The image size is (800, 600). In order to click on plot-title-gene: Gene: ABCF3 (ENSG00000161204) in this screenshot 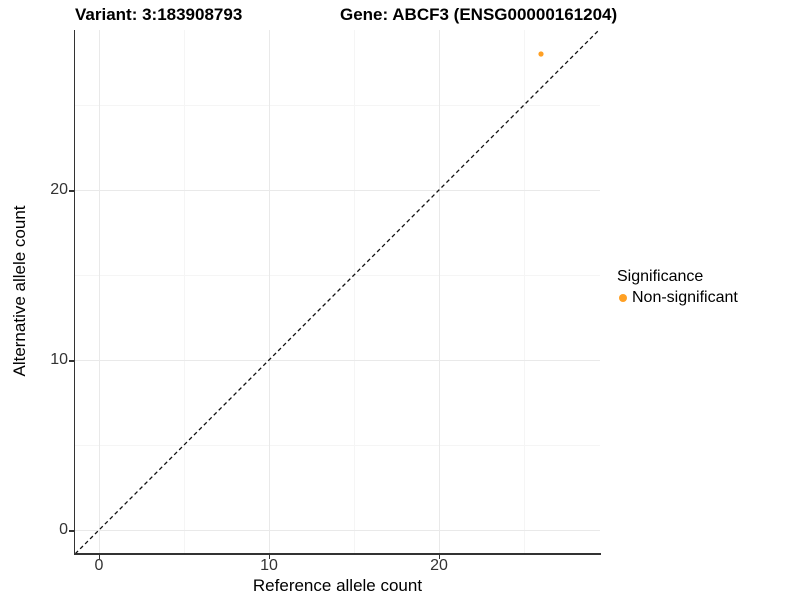, I will do `click(479, 14)`.